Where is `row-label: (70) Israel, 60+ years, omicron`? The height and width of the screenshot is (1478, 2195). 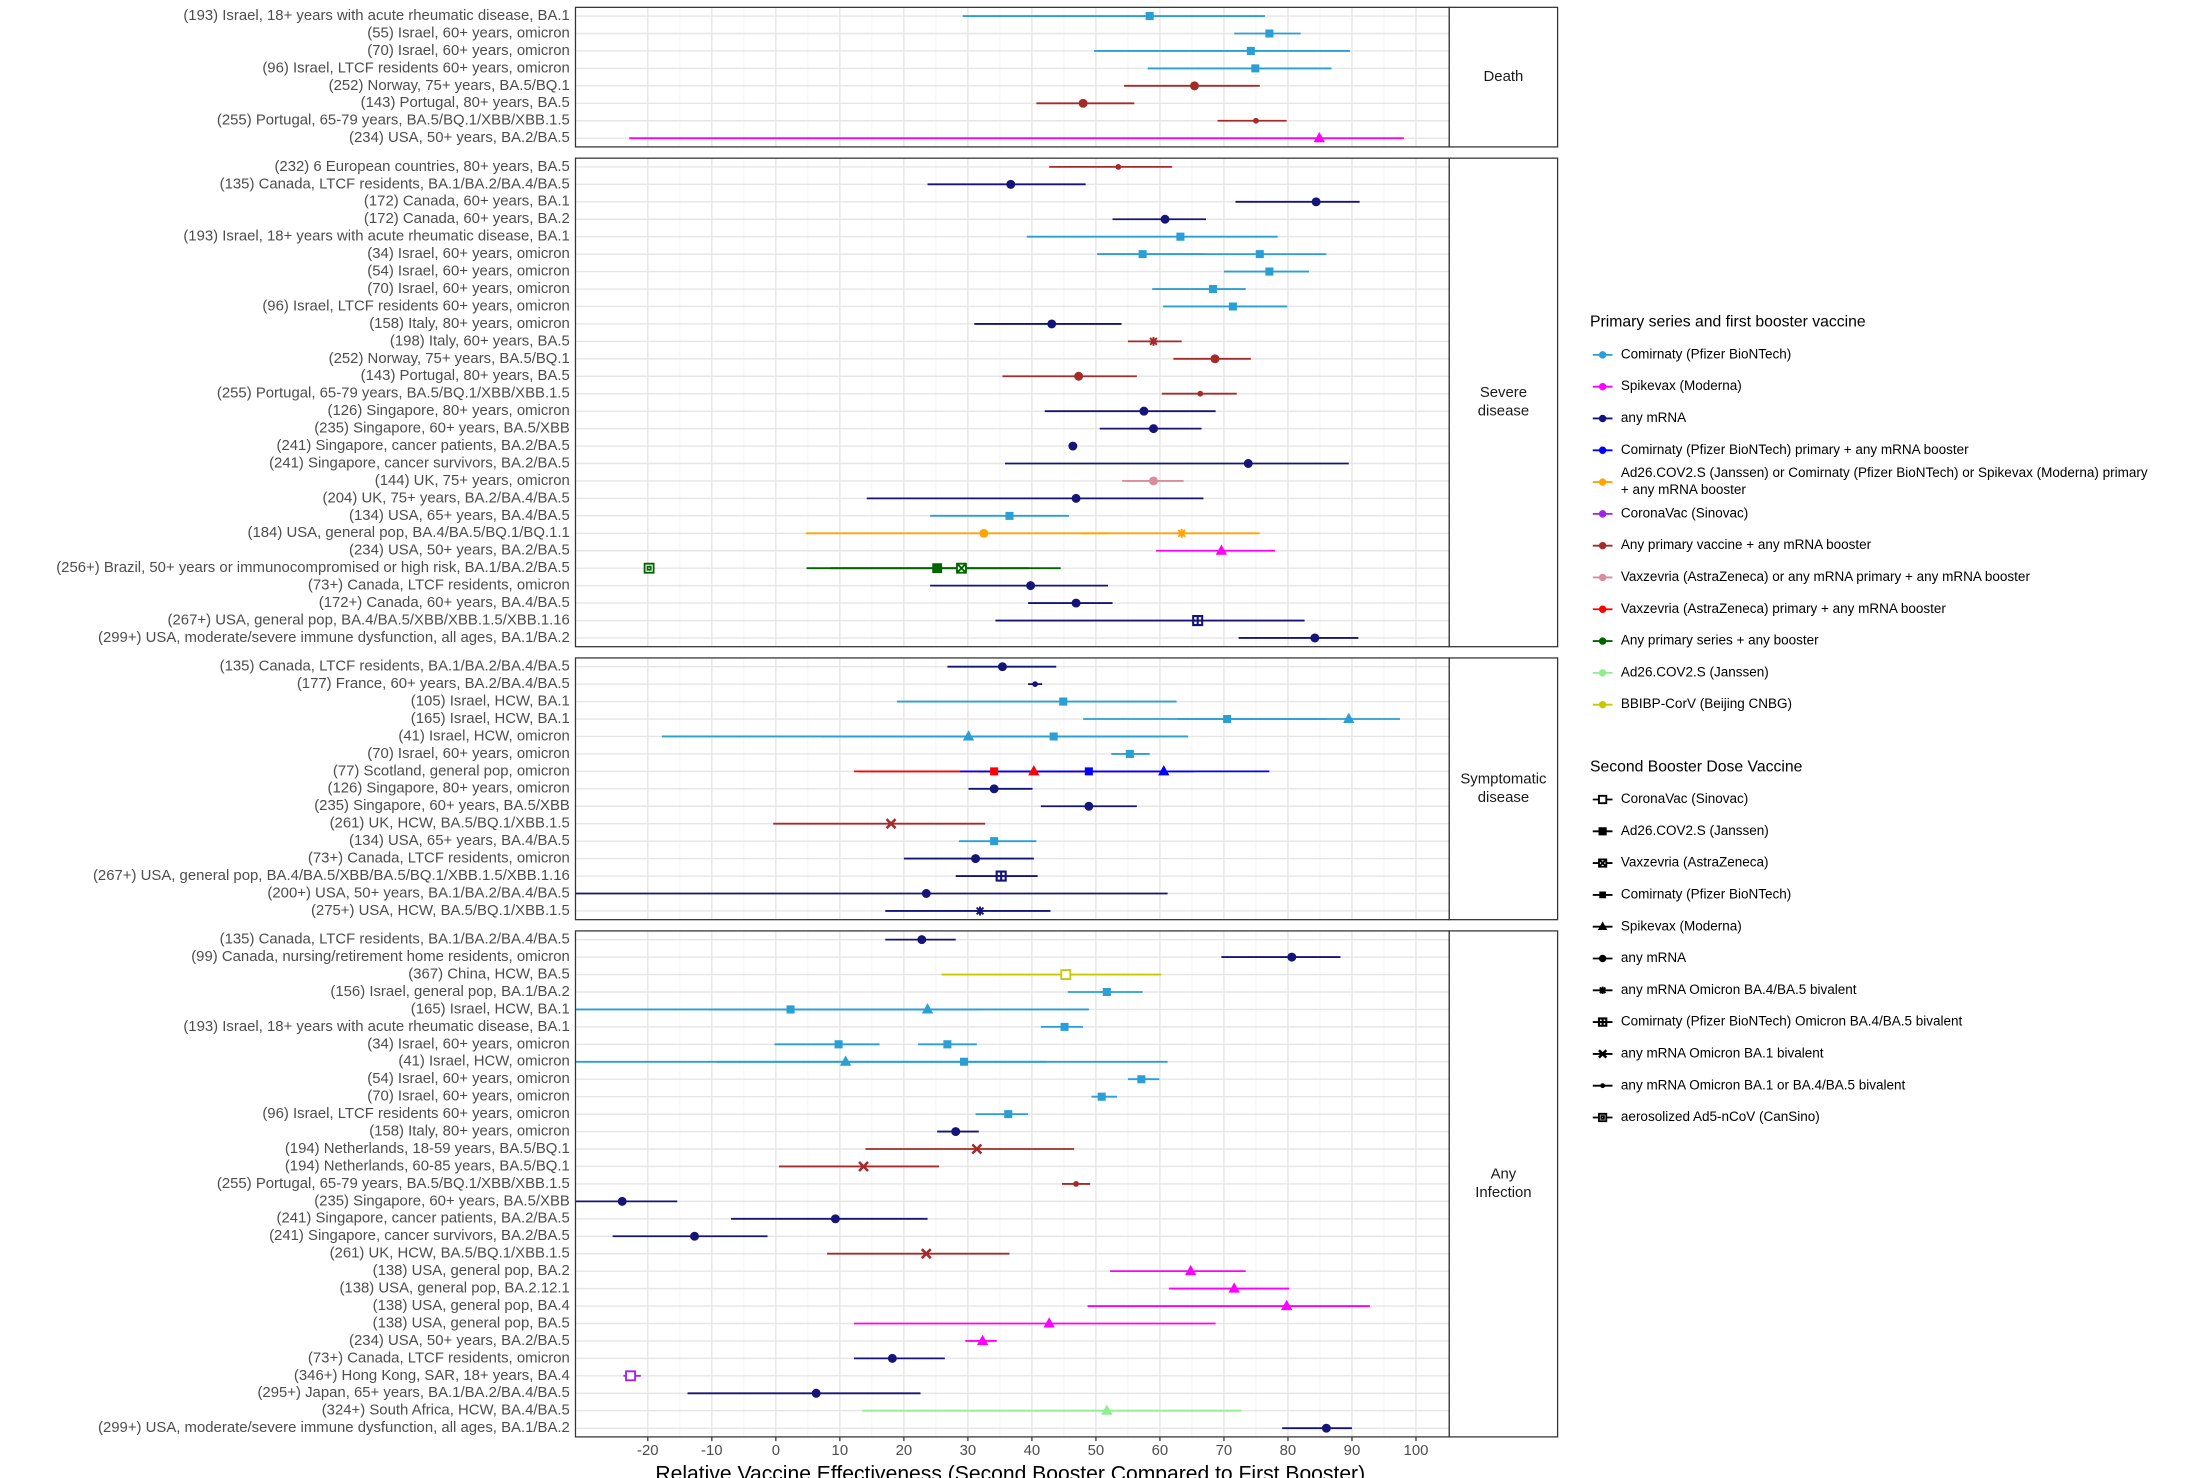
row-label: (70) Israel, 60+ years, omicron is located at coordinates (468, 51).